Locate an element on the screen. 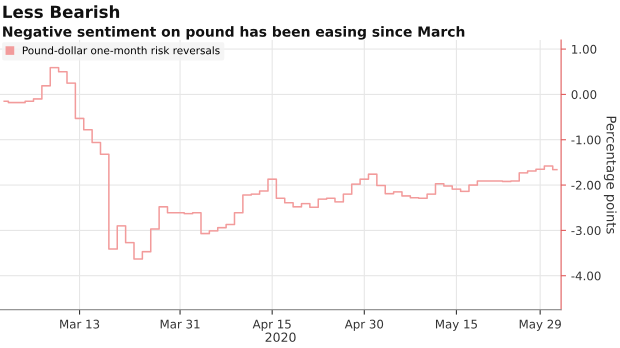  chart-subtitle: Negative sentiment on pound has been easing since March is located at coordinates (233, 33).